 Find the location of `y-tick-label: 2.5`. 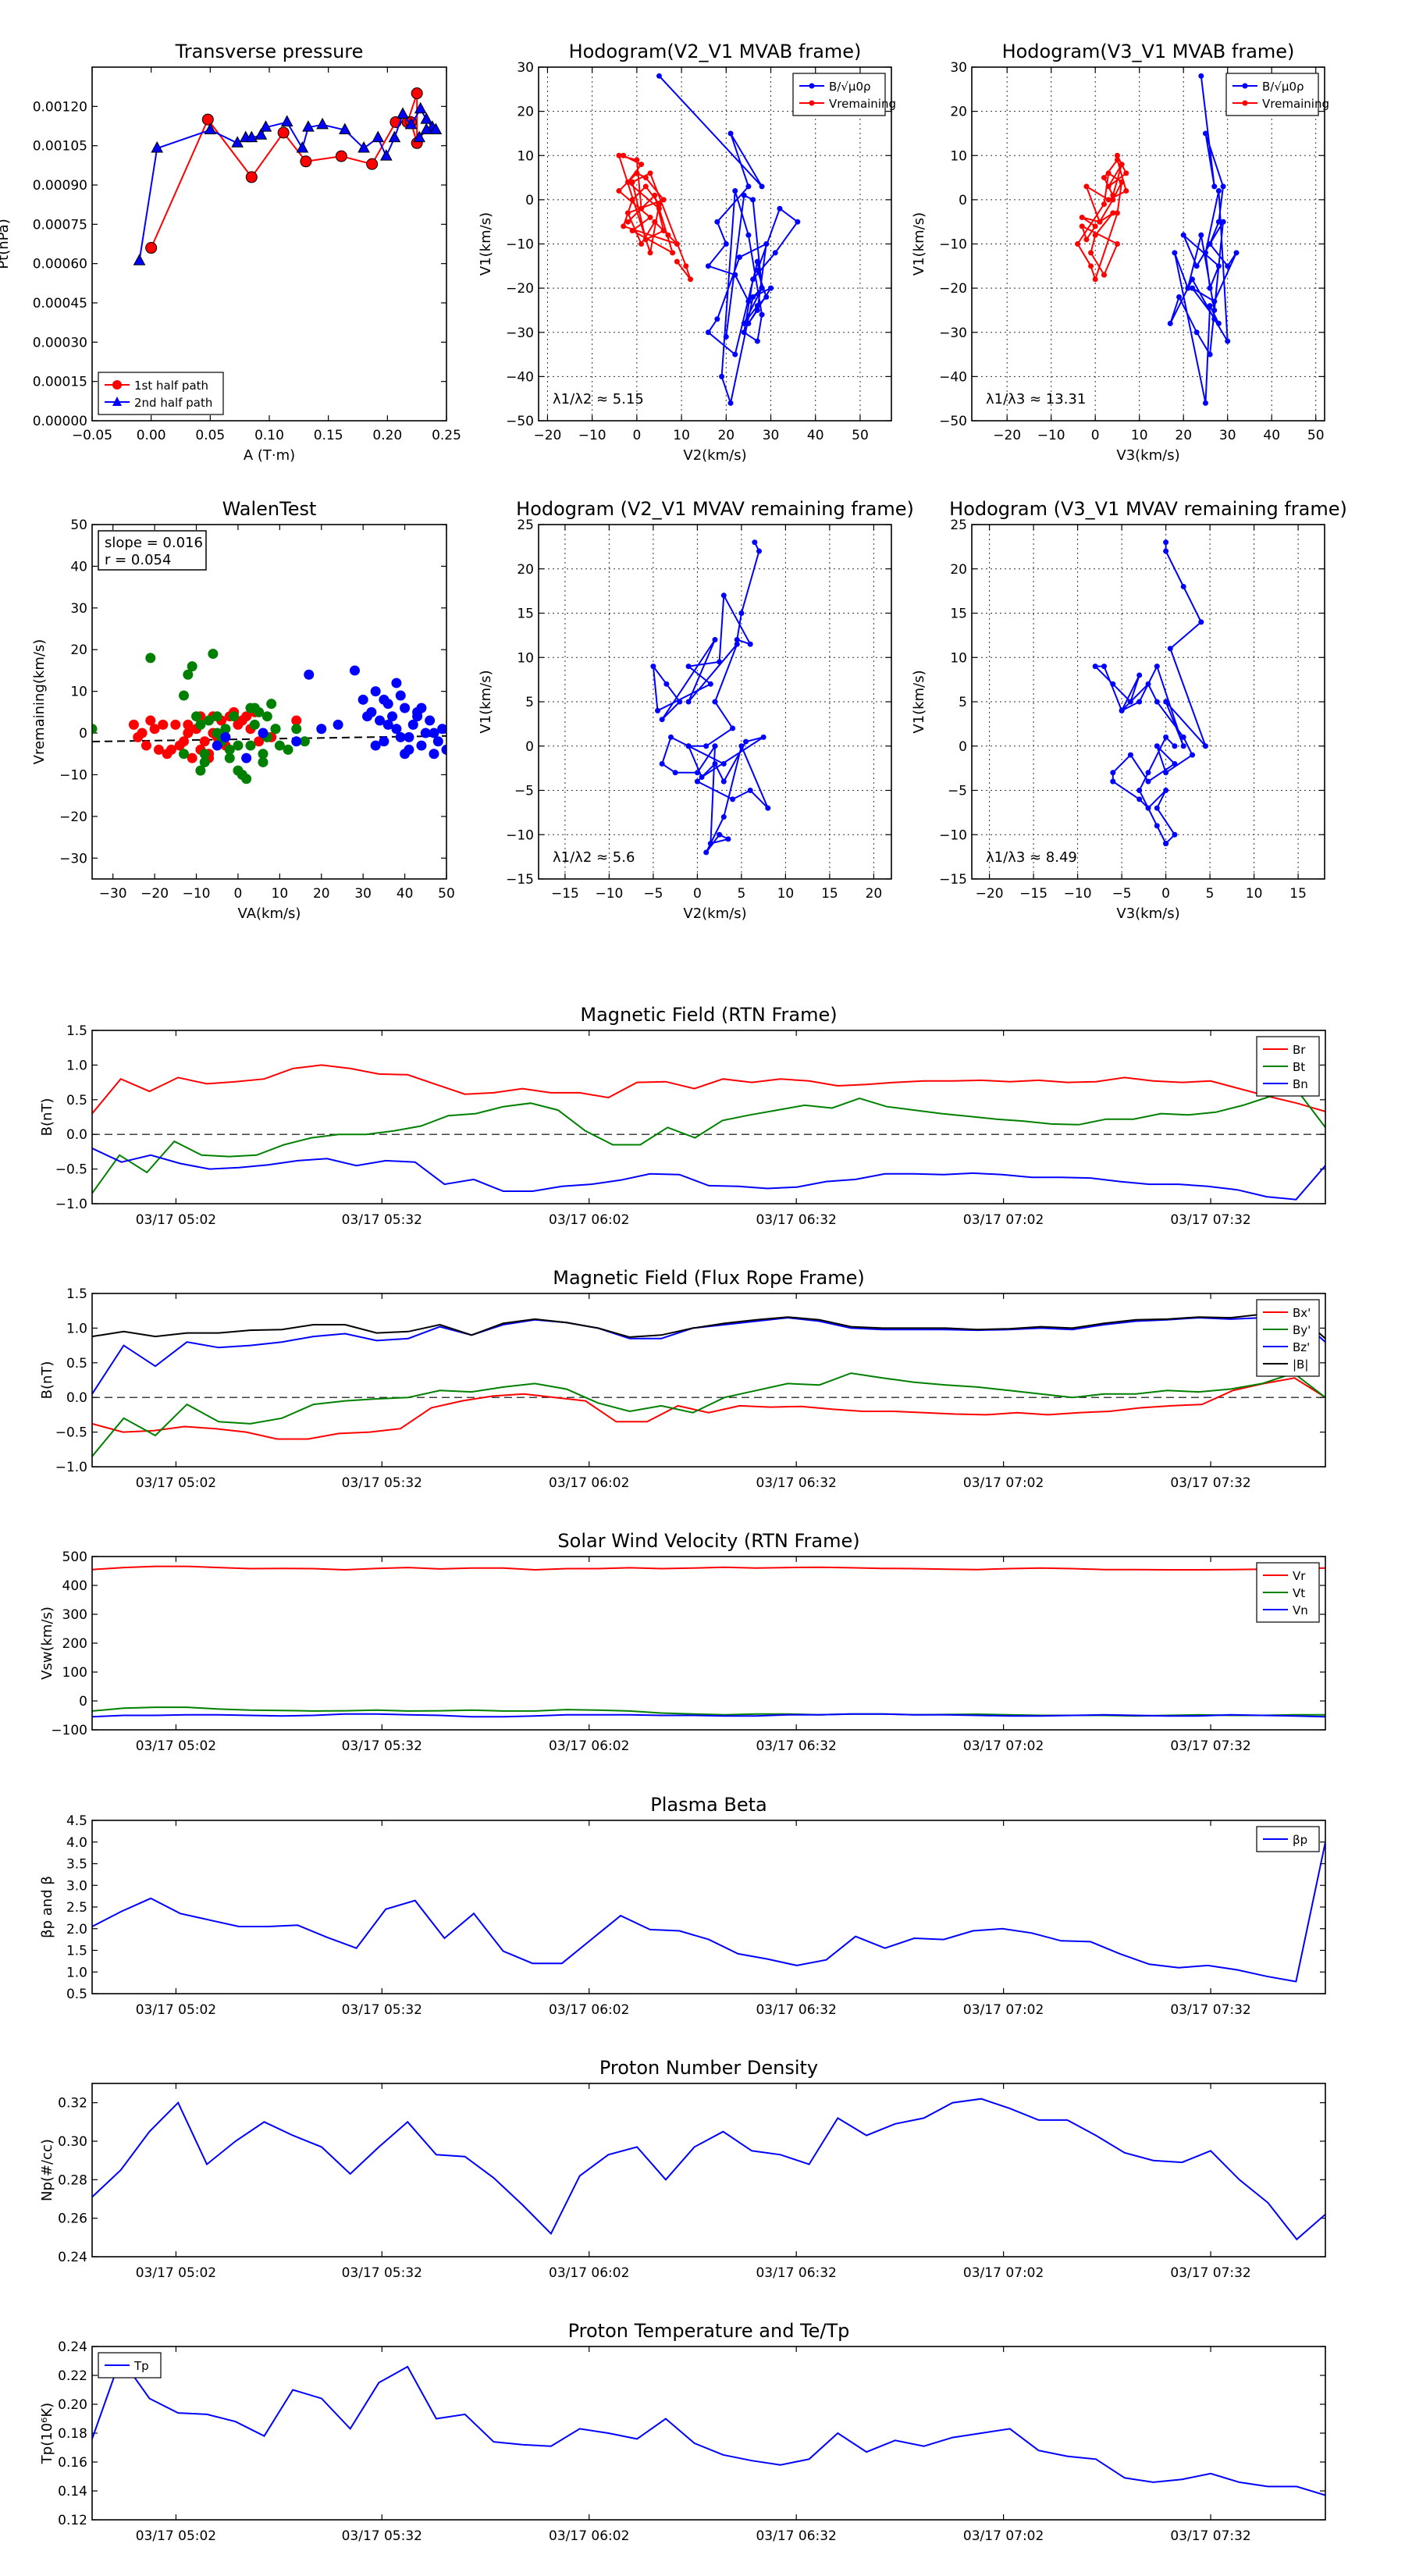

y-tick-label: 2.5 is located at coordinates (76, 1908).